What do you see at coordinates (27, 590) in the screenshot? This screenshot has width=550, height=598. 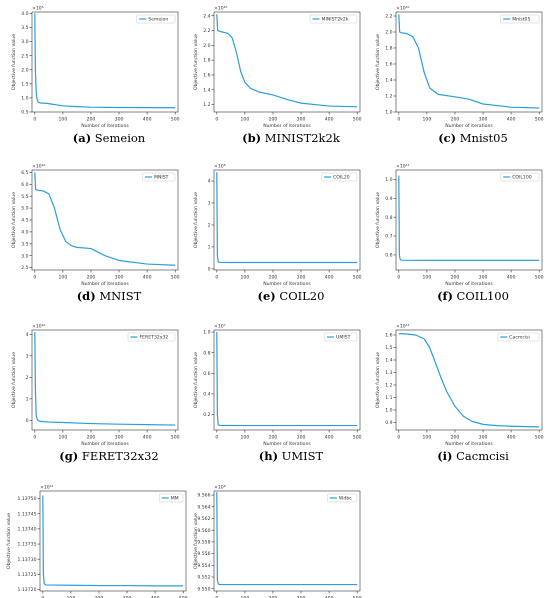 I see `y-tick-label: 1.13720` at bounding box center [27, 590].